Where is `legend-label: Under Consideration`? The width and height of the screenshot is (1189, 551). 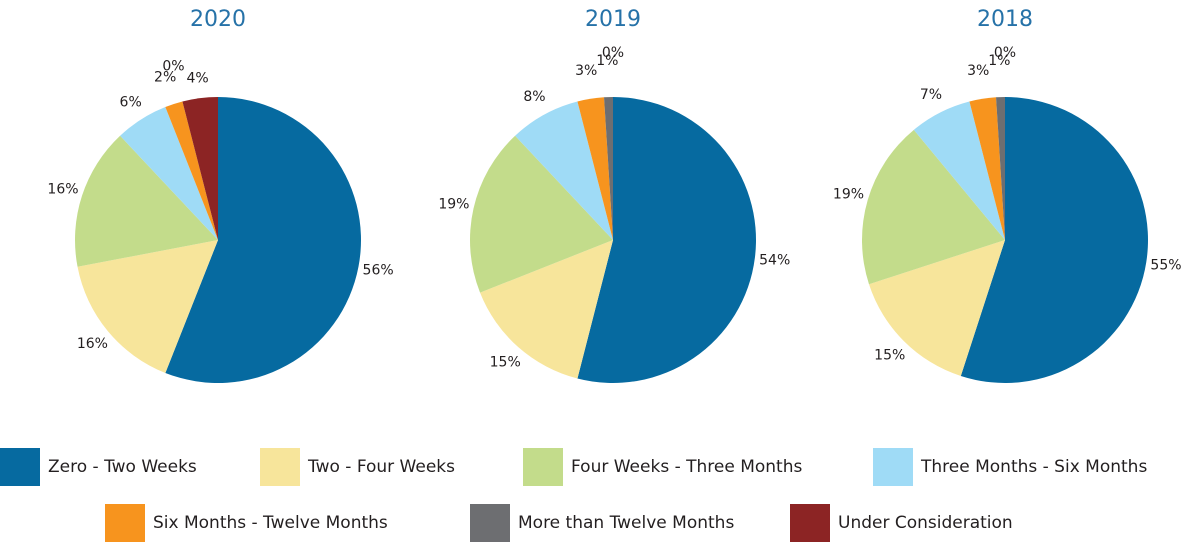 legend-label: Under Consideration is located at coordinates (925, 523).